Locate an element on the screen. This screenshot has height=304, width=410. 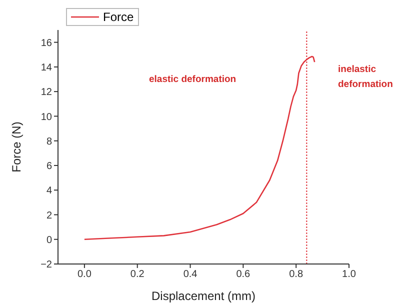
annotation: inelastic deformation is located at coordinates (366, 77).